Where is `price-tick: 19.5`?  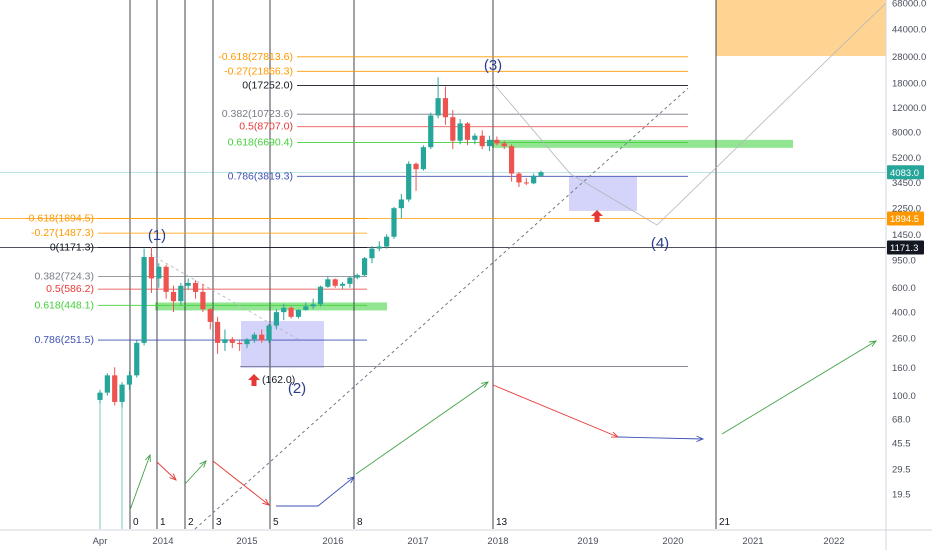 price-tick: 19.5 is located at coordinates (901, 494).